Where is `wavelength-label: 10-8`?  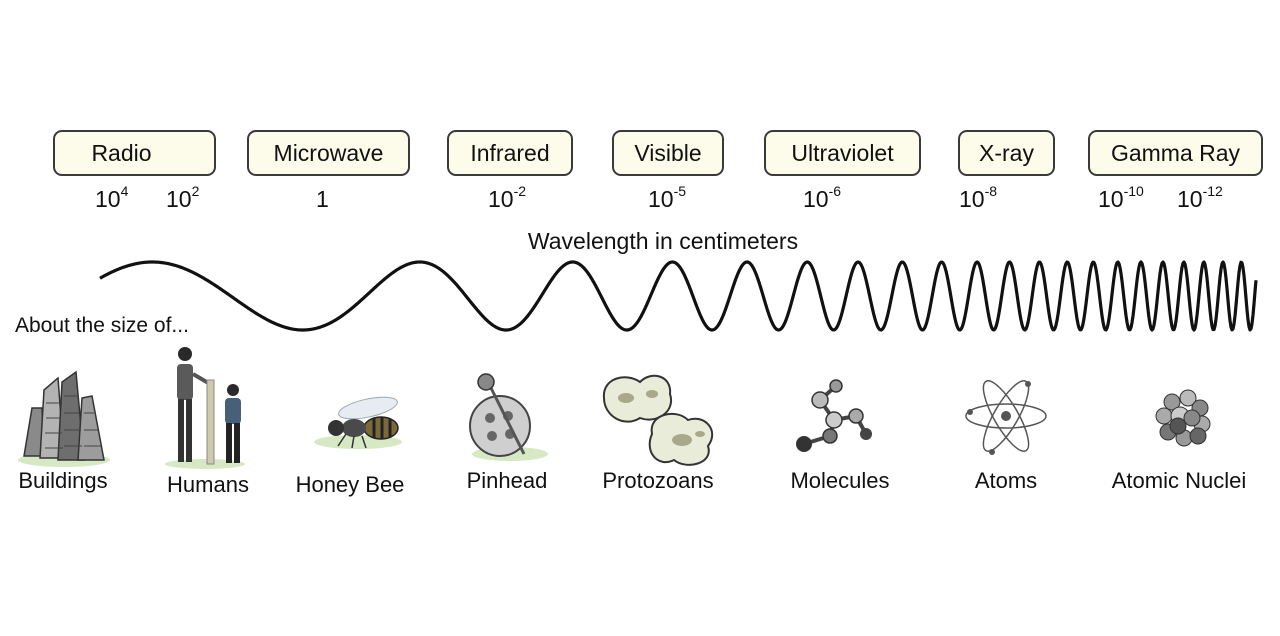 wavelength-label: 10-8 is located at coordinates (978, 197).